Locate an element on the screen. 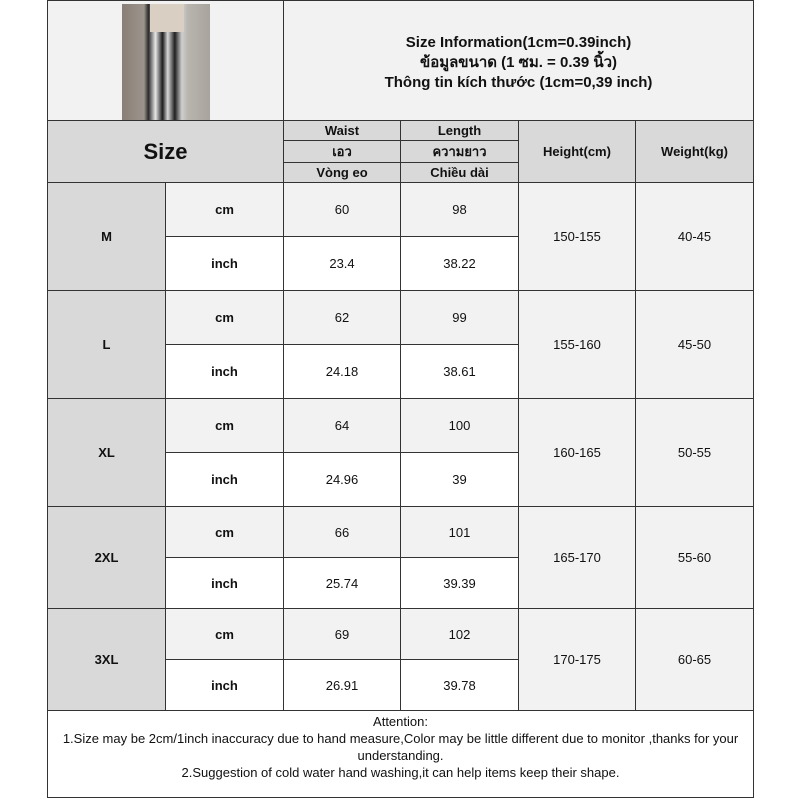 The width and height of the screenshot is (800, 800). length-header-en: Length is located at coordinates (459, 130).